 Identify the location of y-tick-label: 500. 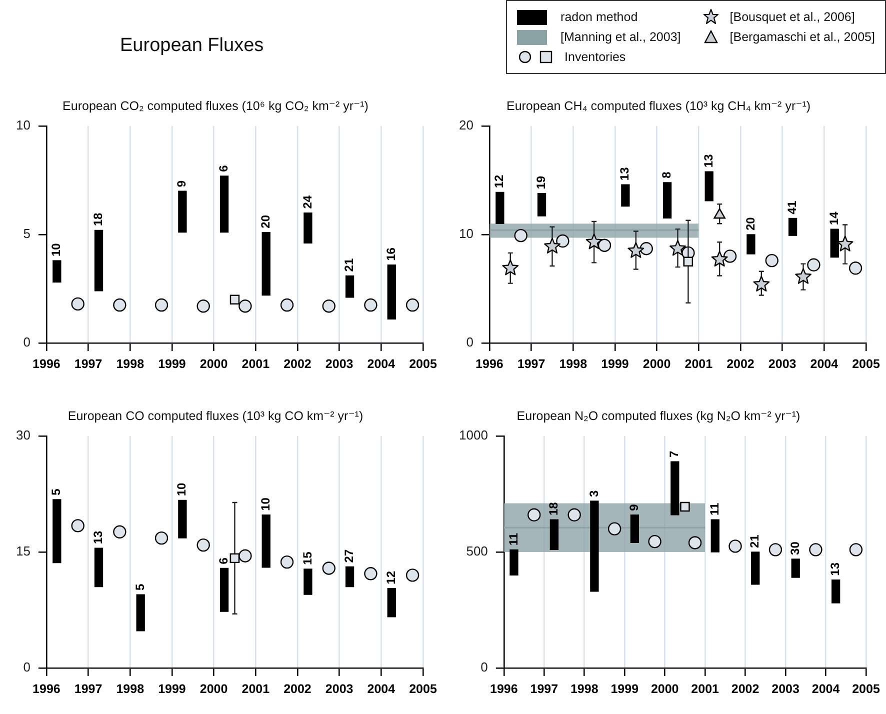
(477, 551).